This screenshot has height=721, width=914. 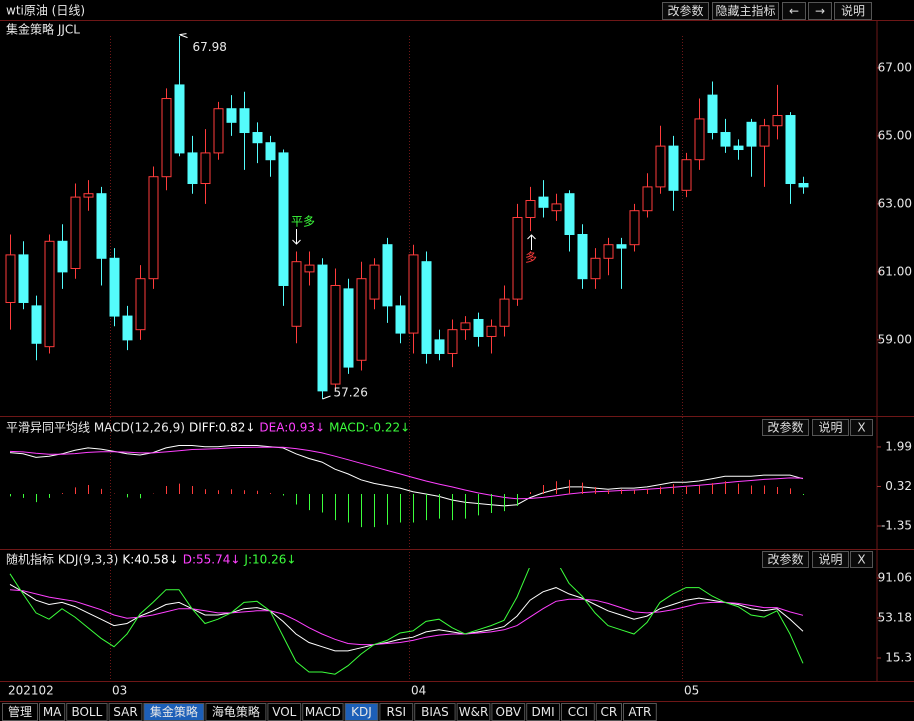 I want to click on tab-label: CR, so click(x=609, y=712).